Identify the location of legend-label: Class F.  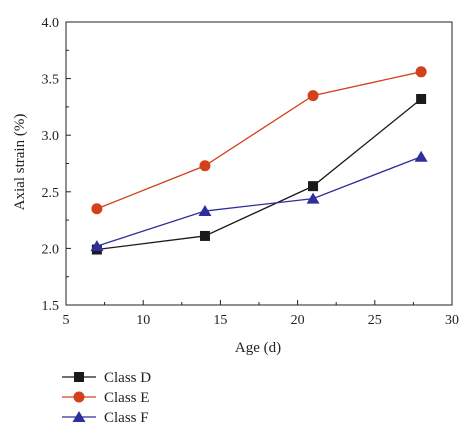
(126, 418).